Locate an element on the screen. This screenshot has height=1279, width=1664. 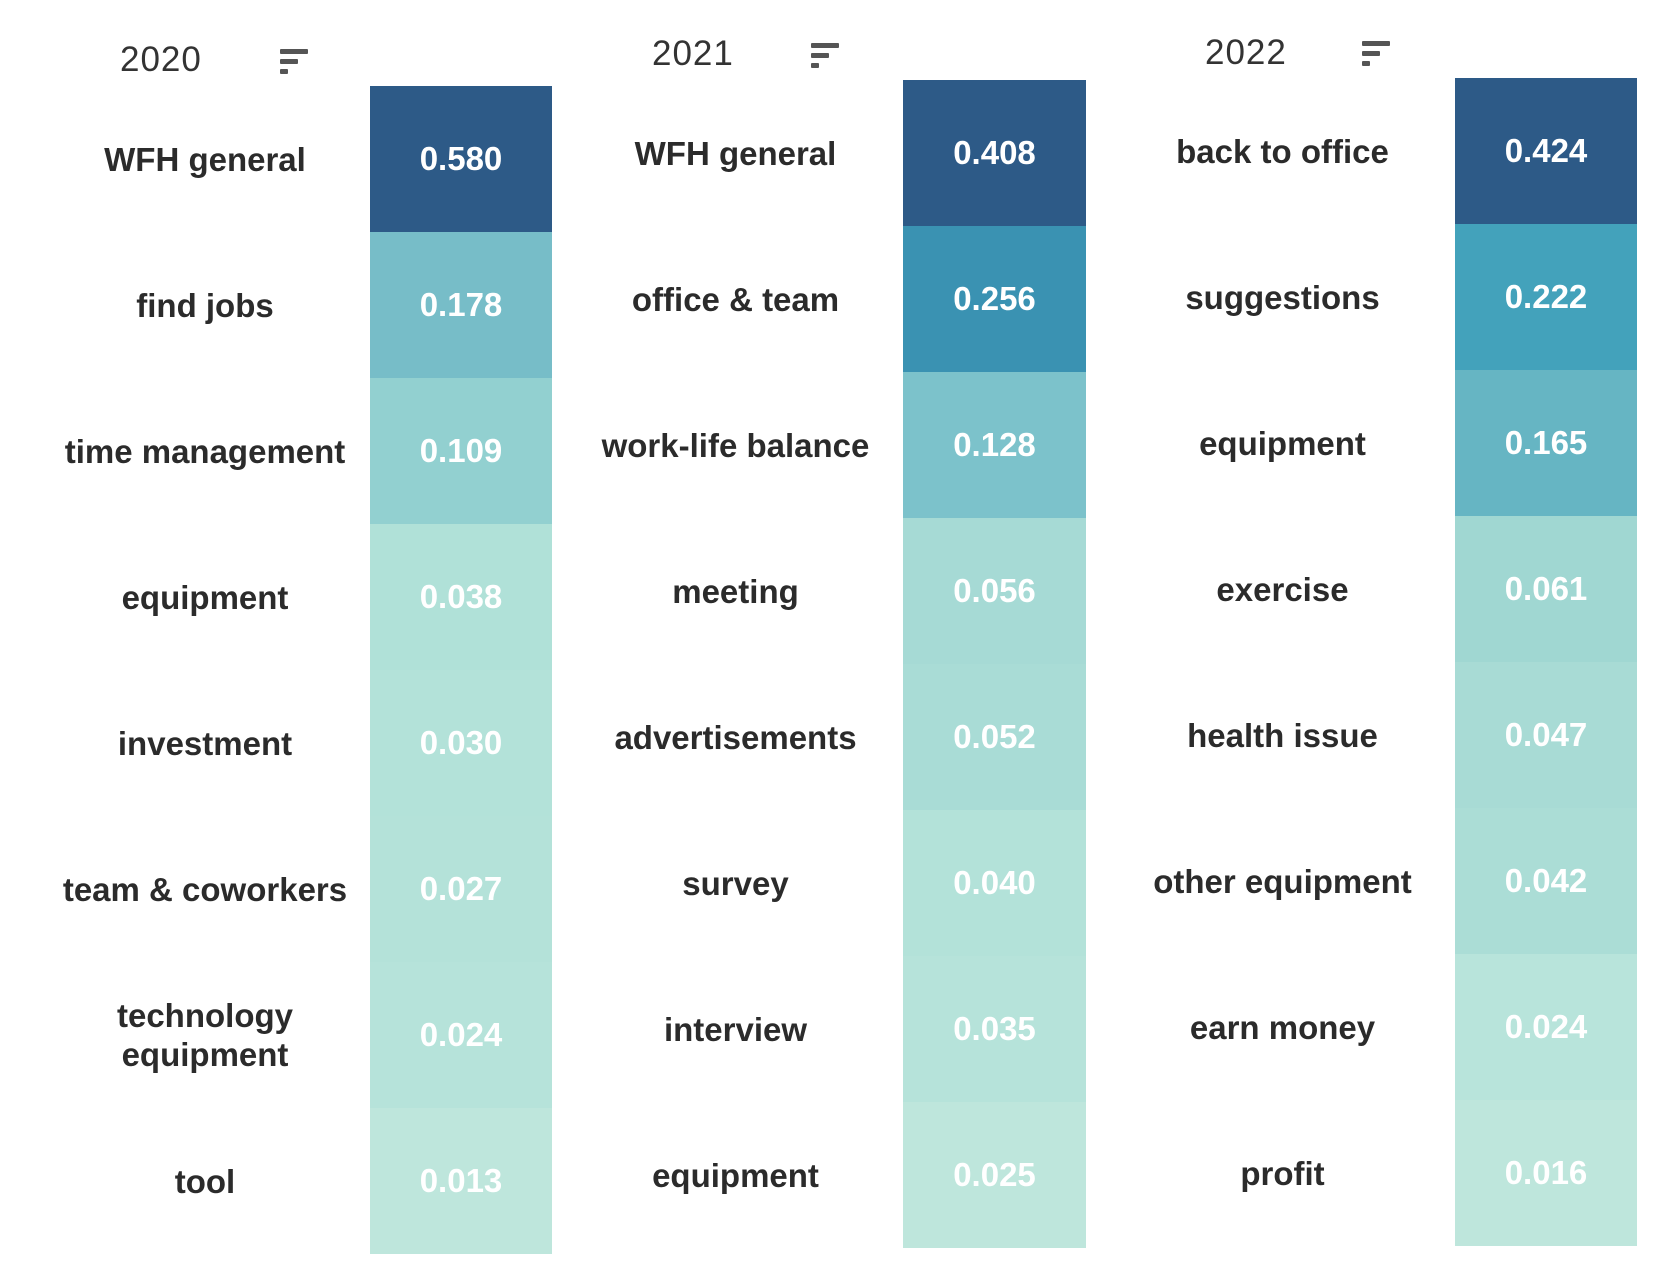
panel-header: 2021 is located at coordinates (827, 45).